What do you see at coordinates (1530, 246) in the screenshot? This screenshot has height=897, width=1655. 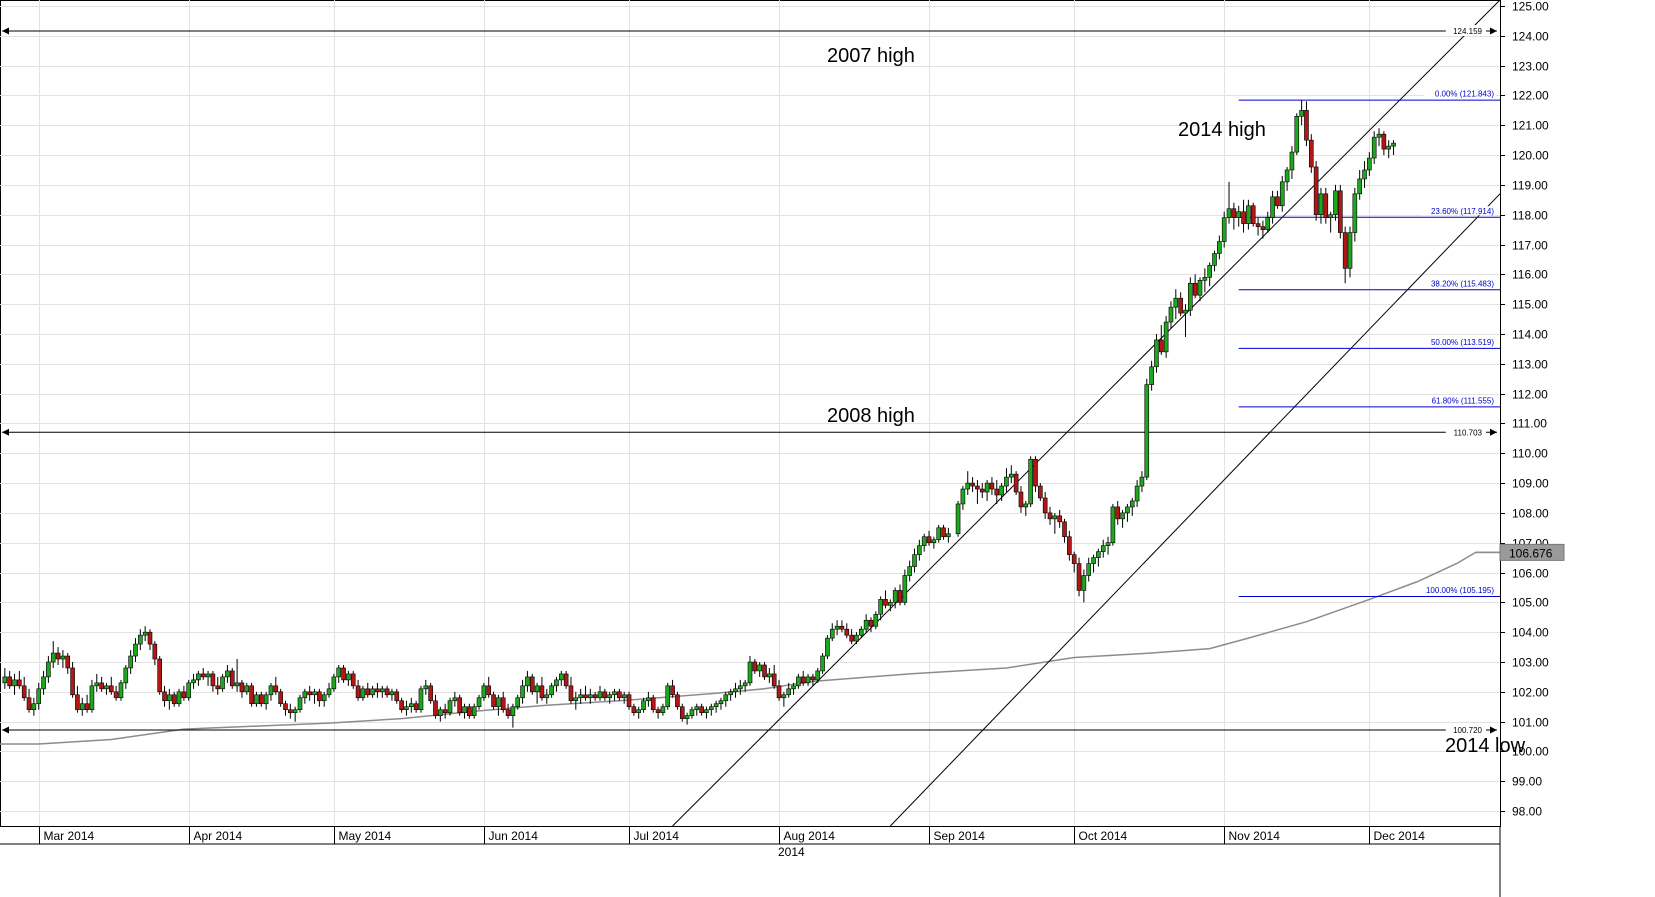 I see `y-tick-label: 117.00` at bounding box center [1530, 246].